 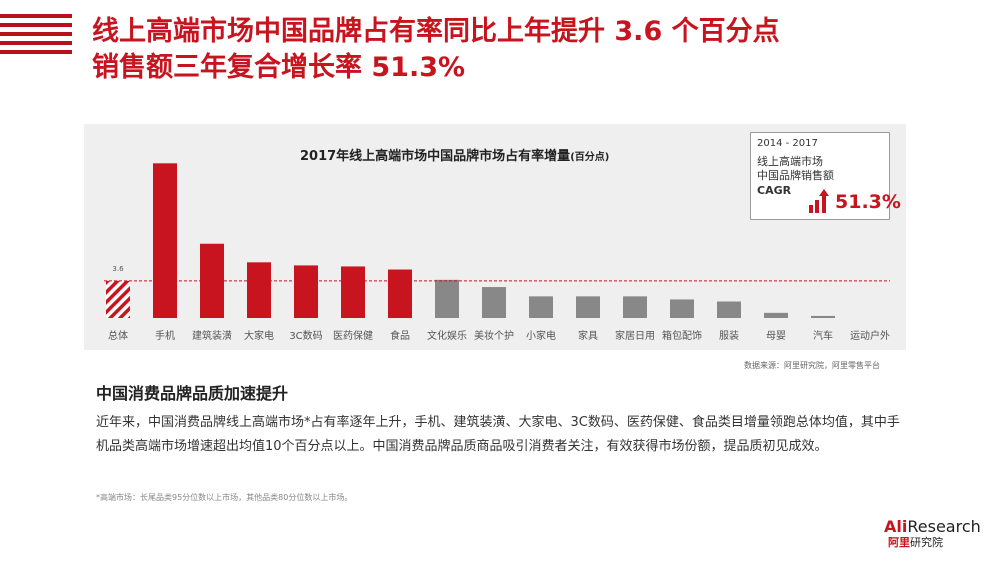 What do you see at coordinates (729, 335) in the screenshot?
I see `category-label-14: 服装` at bounding box center [729, 335].